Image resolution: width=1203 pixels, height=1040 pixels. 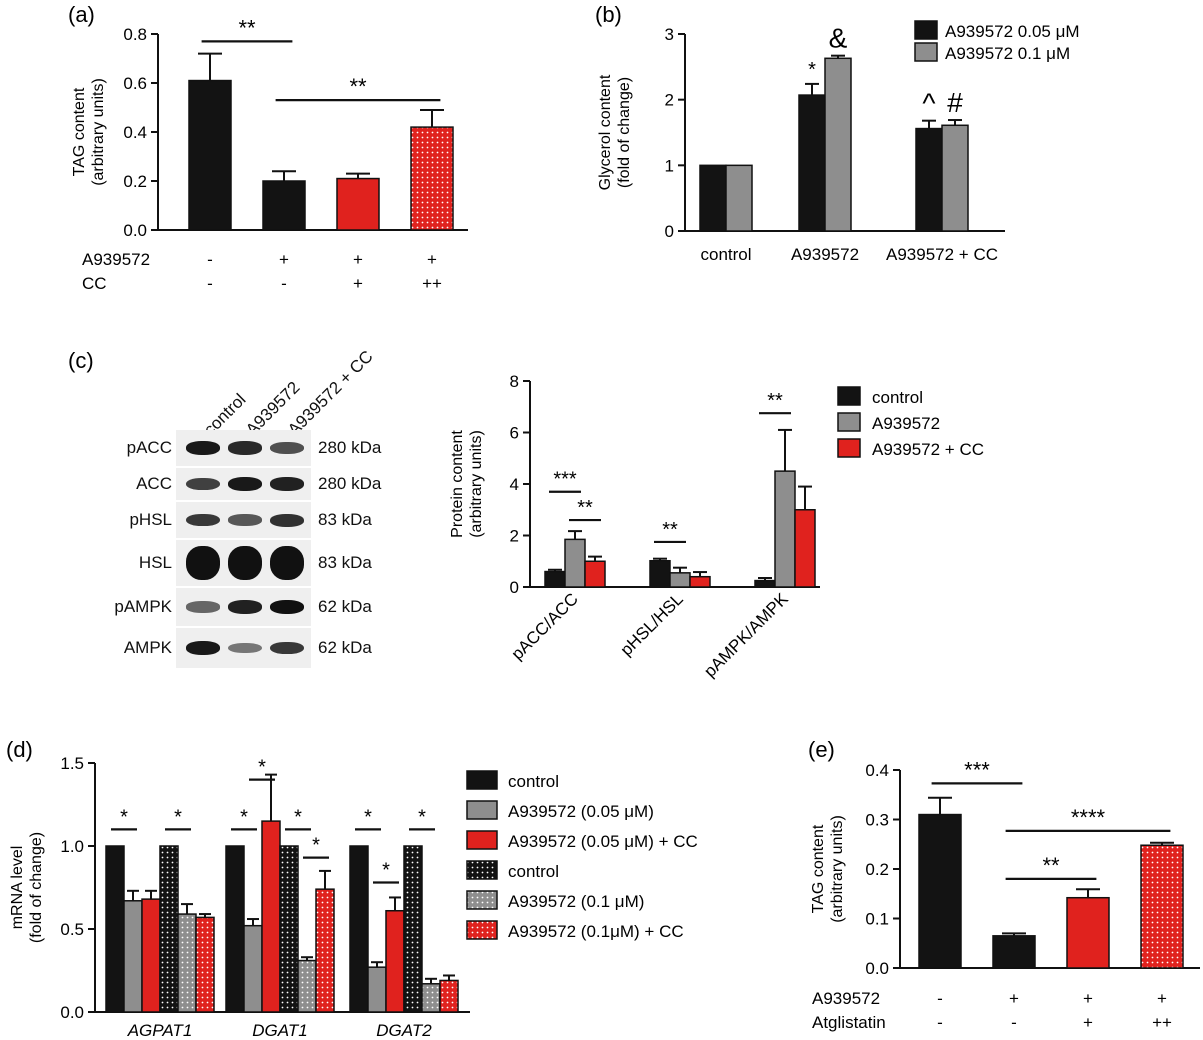 I want to click on chart-e-y-tick-label: 0.4, so click(x=877, y=770).